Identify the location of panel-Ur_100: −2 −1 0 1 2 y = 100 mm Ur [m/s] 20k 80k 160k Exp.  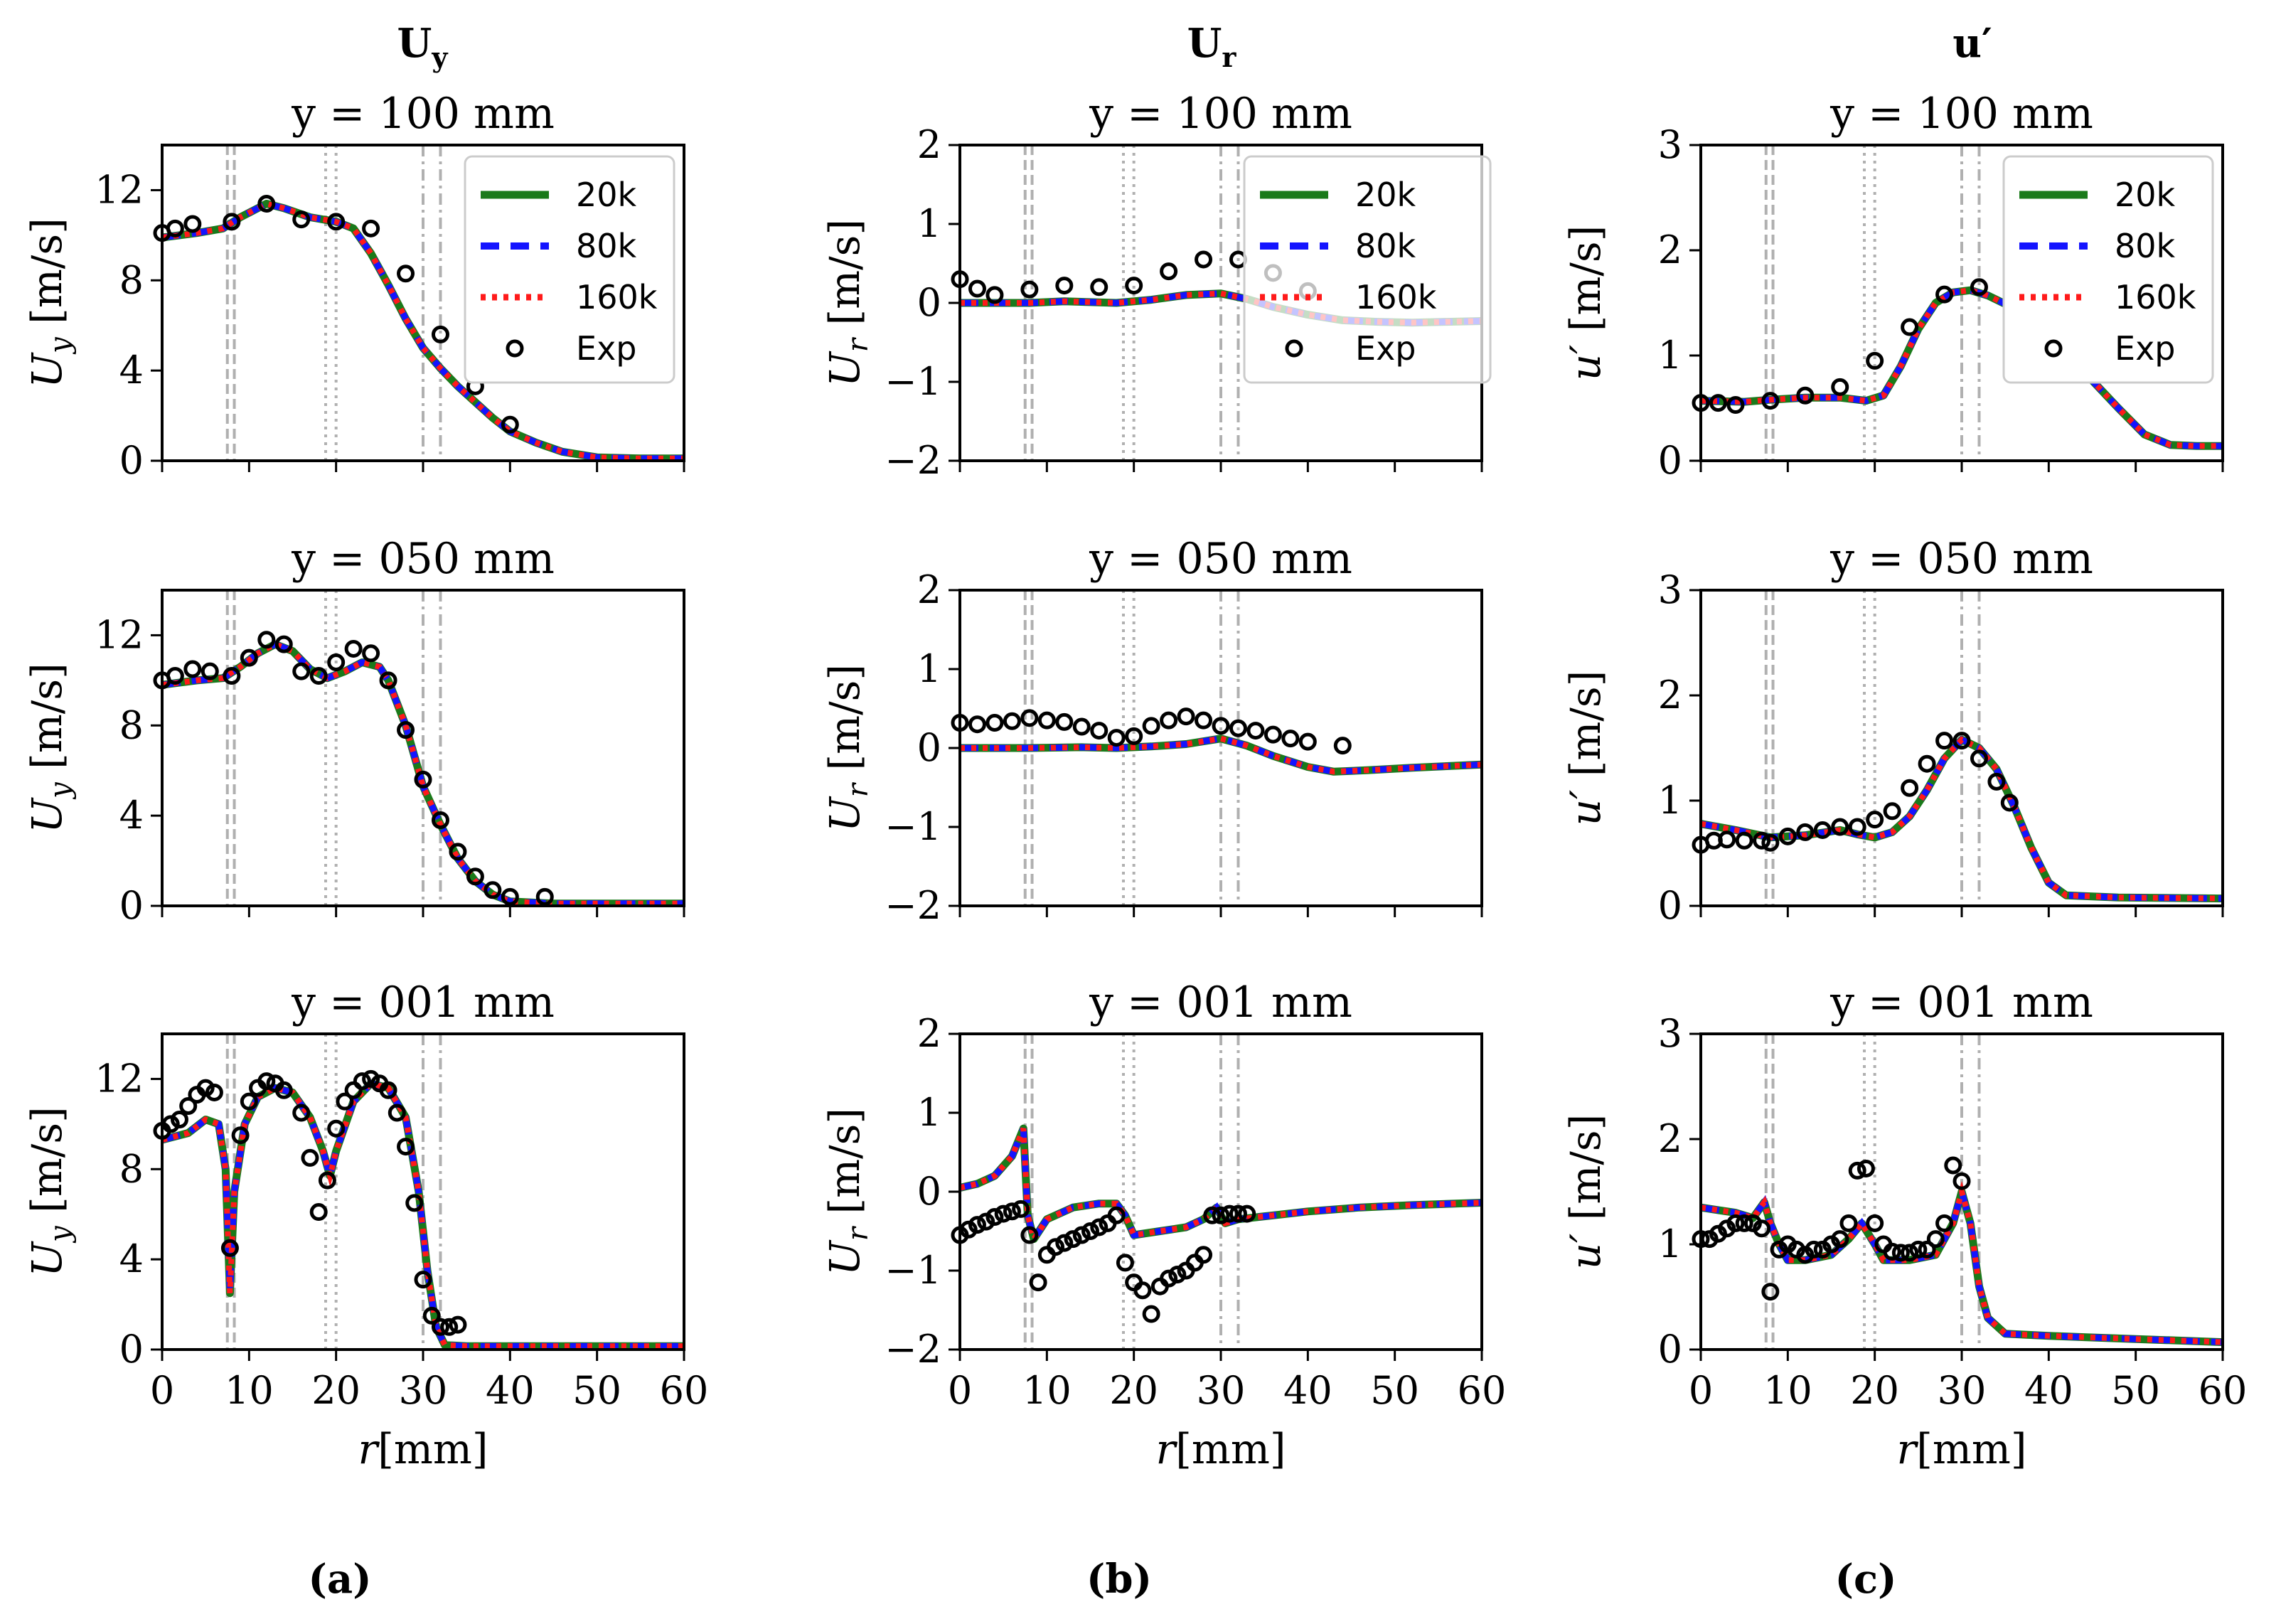
(1156, 286).